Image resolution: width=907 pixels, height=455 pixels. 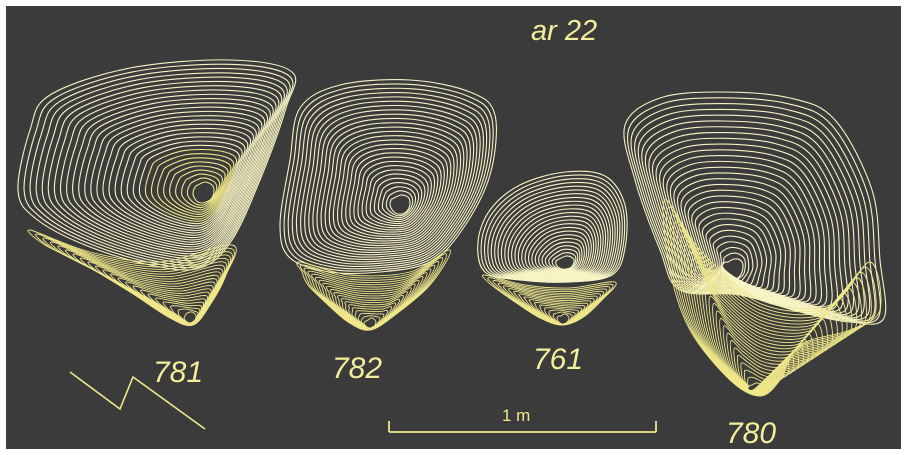 What do you see at coordinates (522, 427) in the screenshot?
I see `scale-bar` at bounding box center [522, 427].